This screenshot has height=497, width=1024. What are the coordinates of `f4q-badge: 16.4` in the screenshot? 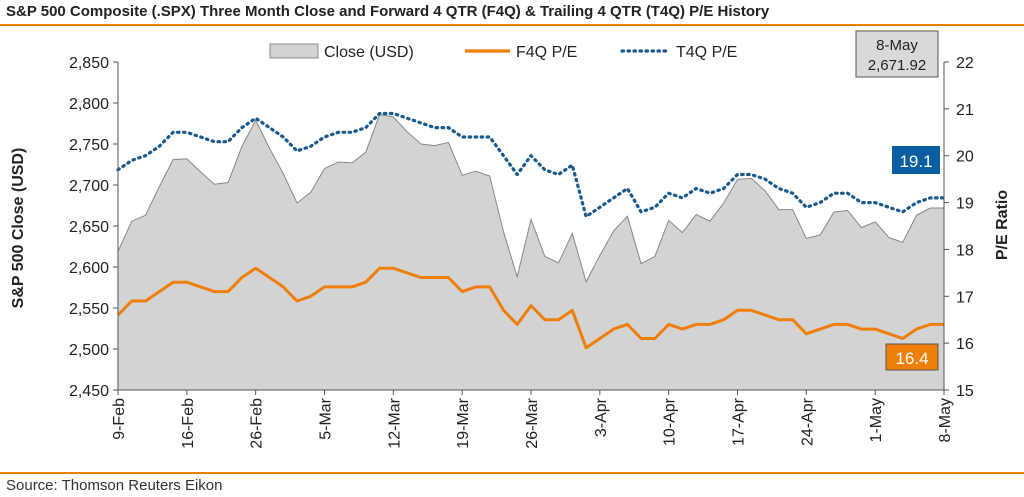 It's located at (912, 357).